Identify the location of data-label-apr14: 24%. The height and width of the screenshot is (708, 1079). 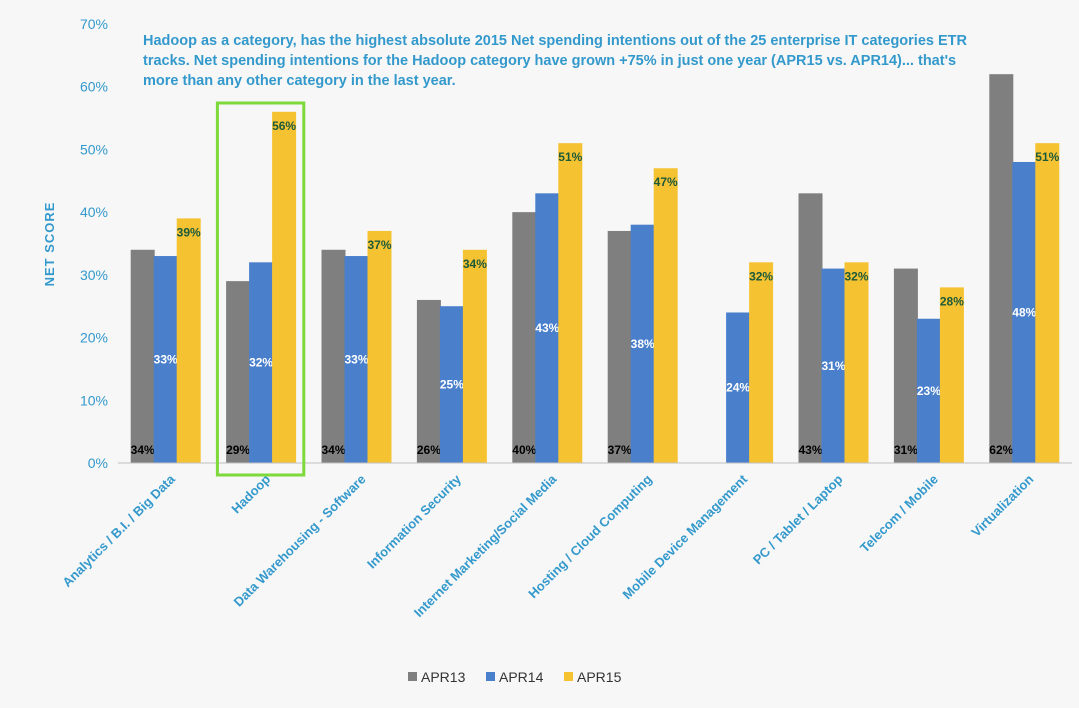
(738, 388).